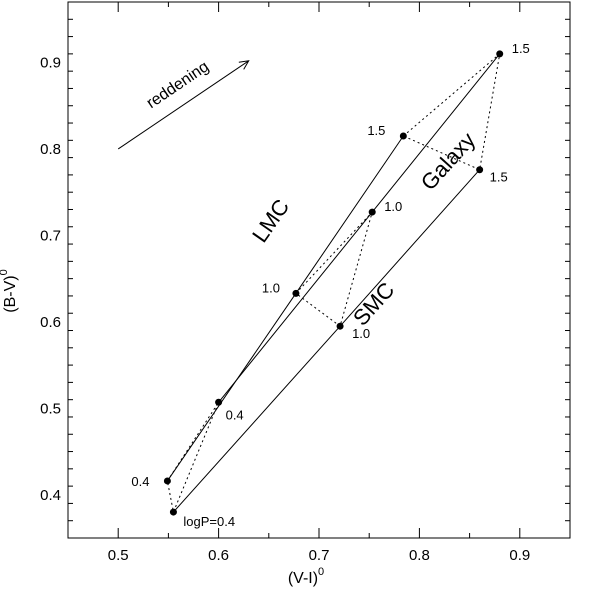  Describe the element at coordinates (218, 555) in the screenshot. I see `x-tick-label: 0.6` at that location.